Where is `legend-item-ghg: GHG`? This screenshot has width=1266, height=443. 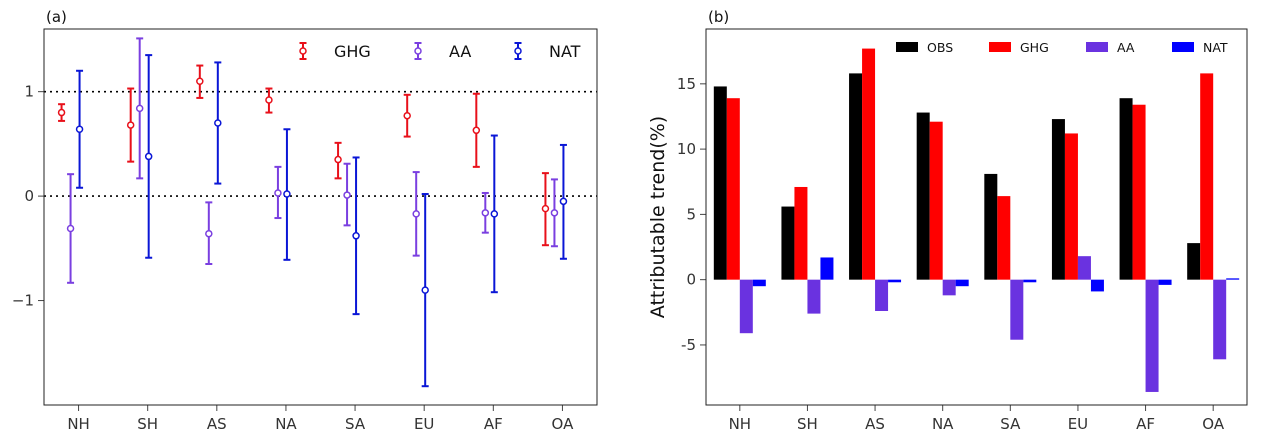 legend-item-ghg: GHG is located at coordinates (335, 51).